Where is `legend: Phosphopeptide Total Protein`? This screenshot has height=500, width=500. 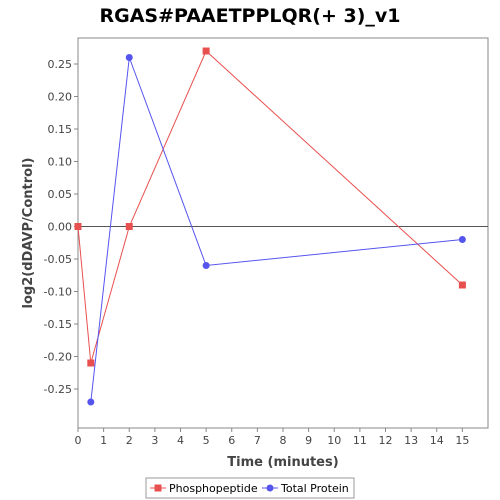 legend: Phosphopeptide Total Protein is located at coordinates (250, 488).